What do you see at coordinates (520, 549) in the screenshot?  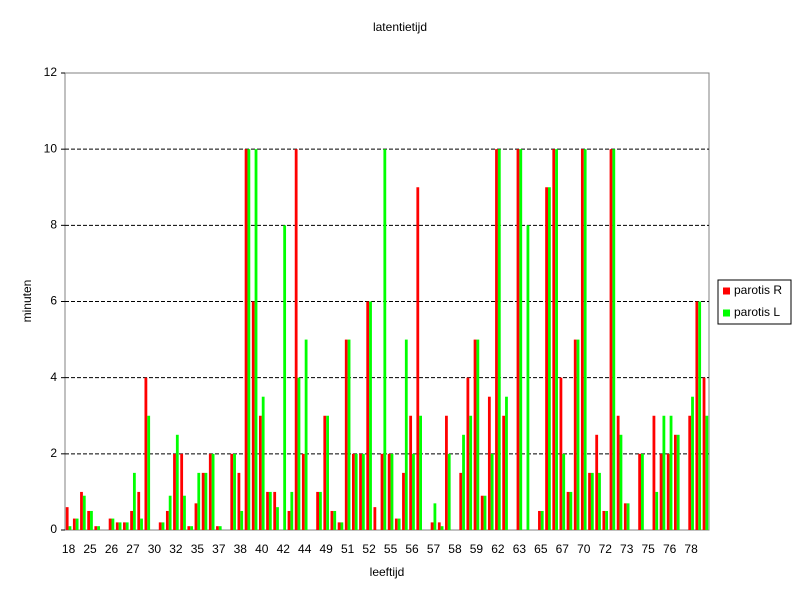 I see `x-tick-label: 63` at bounding box center [520, 549].